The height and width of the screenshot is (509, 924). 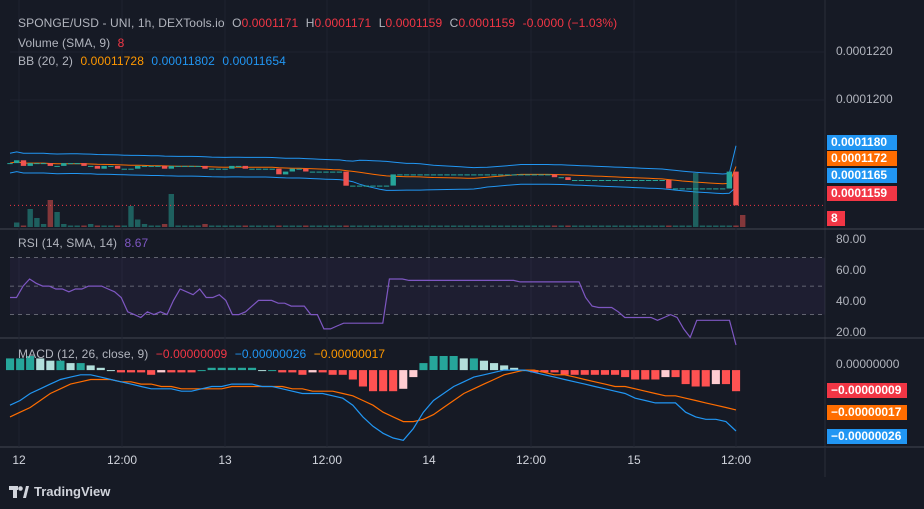 I want to click on bb-upper-value: 0.00011802, so click(x=183, y=61).